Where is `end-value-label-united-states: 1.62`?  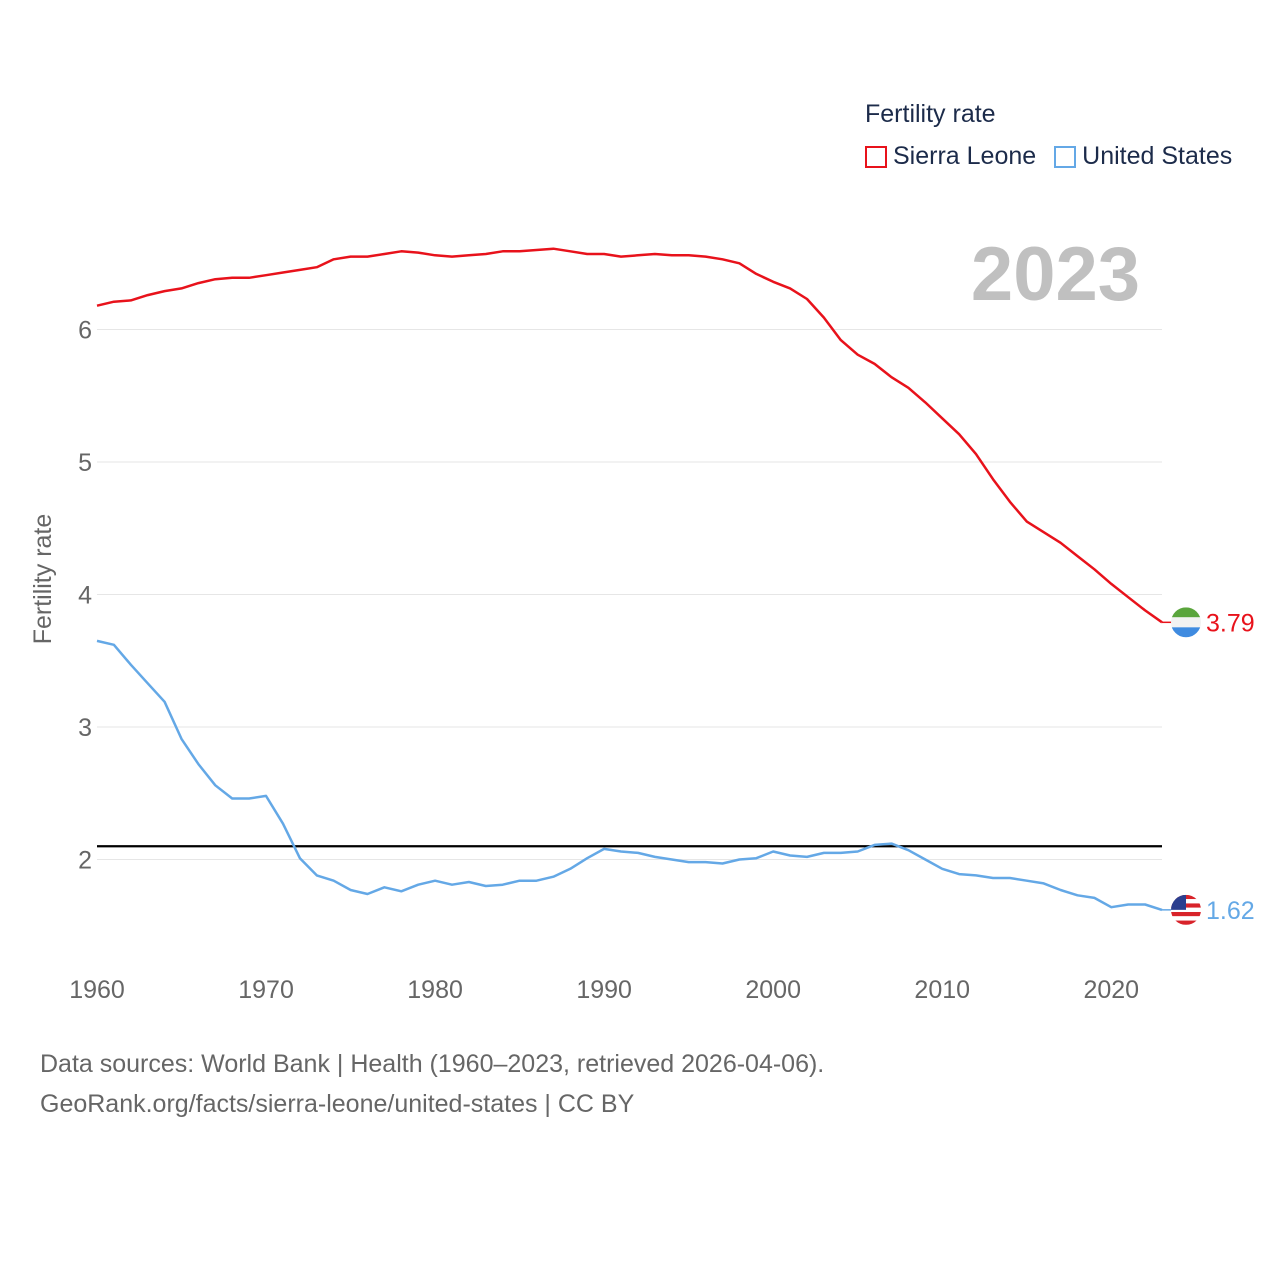
end-value-label-united-states: 1.62 is located at coordinates (1230, 911).